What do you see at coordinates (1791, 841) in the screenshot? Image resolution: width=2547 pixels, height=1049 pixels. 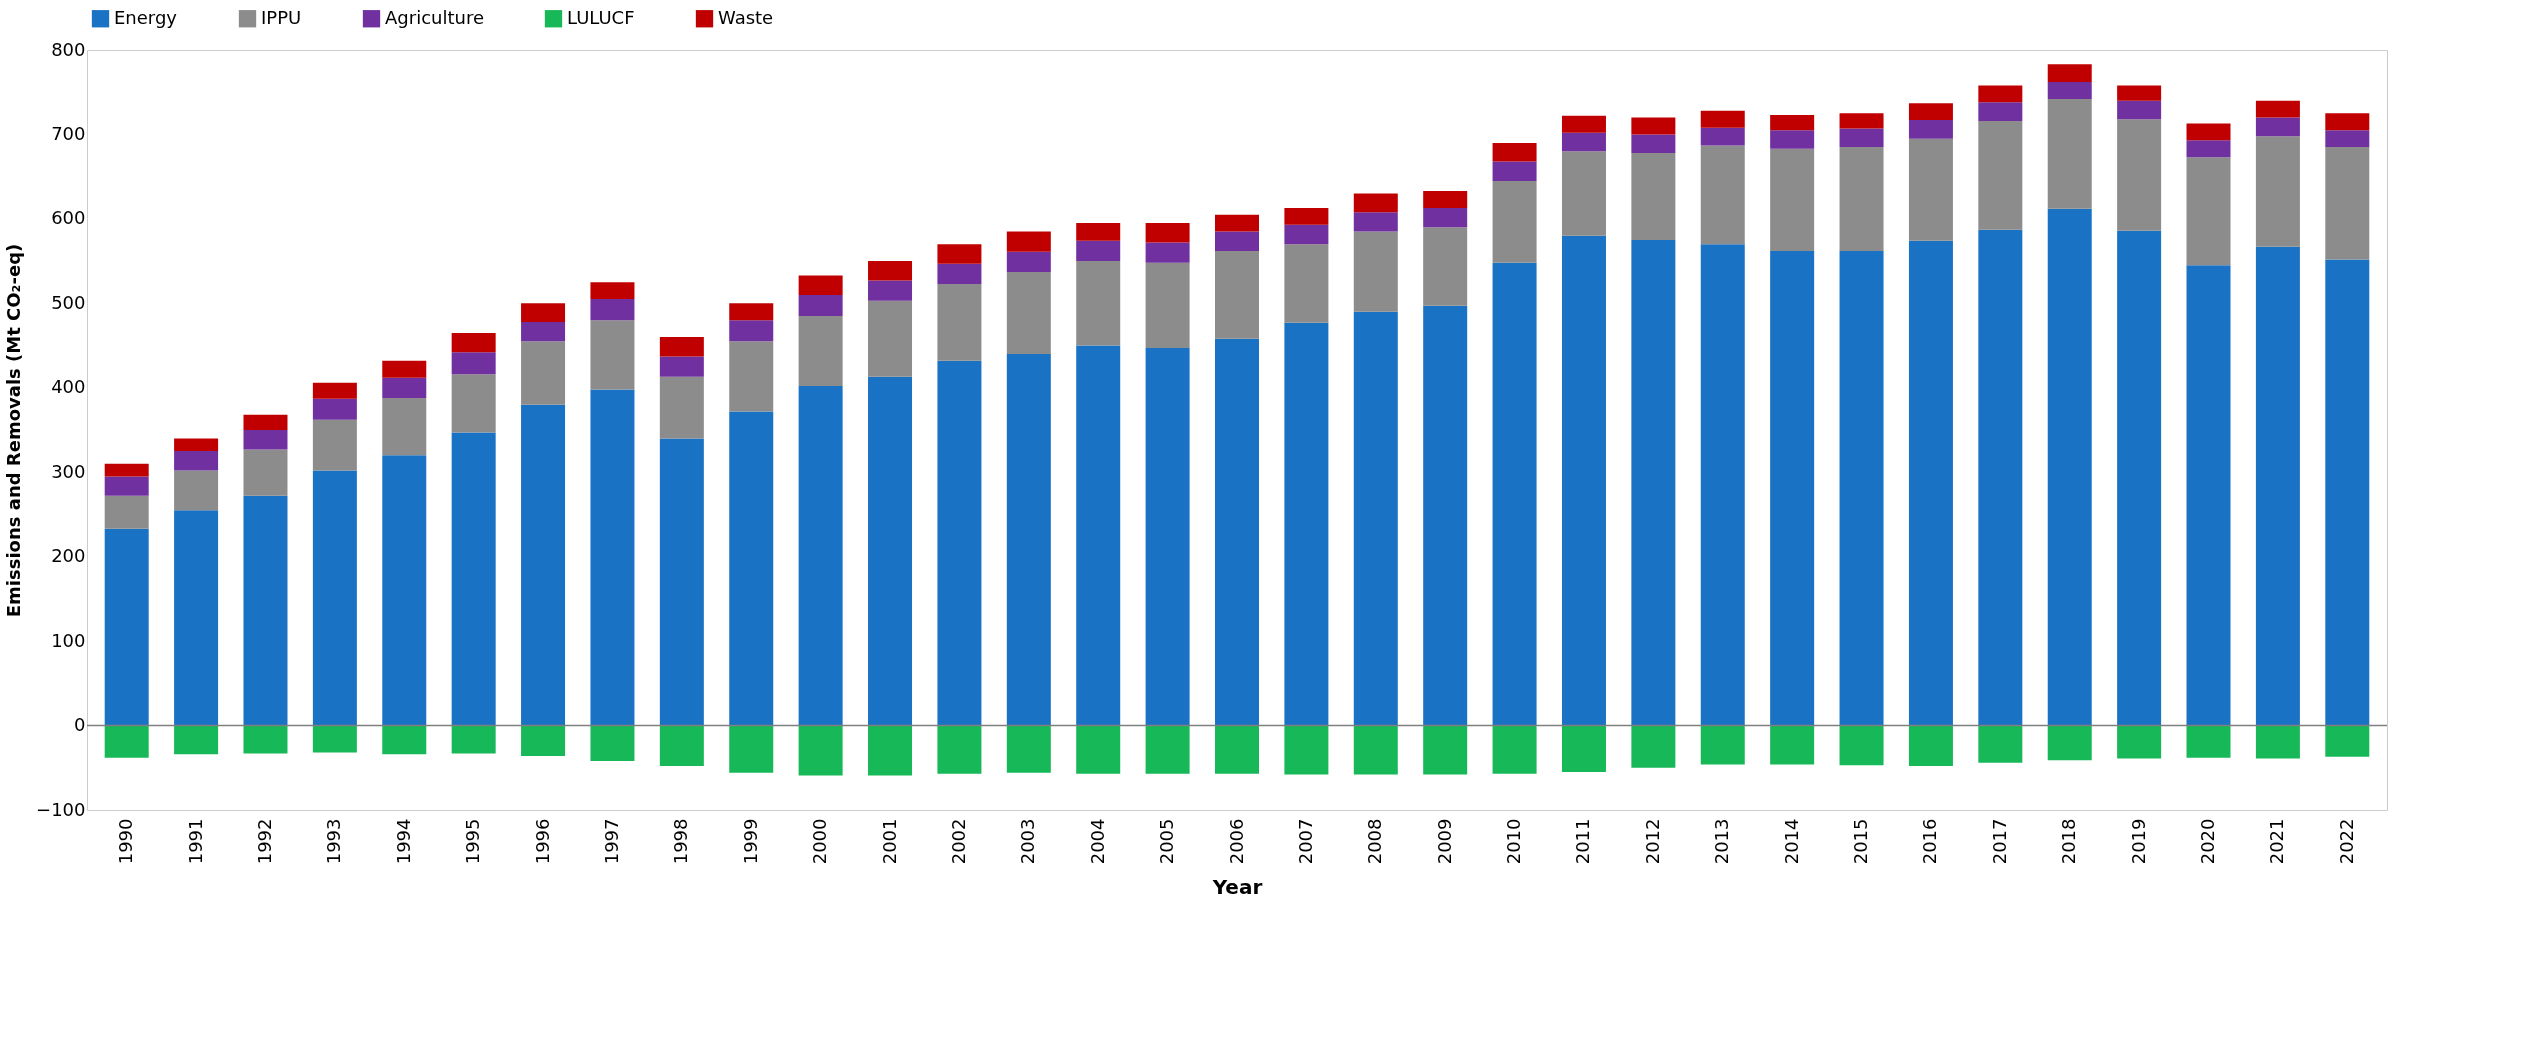 I see `x-tick-label: 2014` at bounding box center [1791, 841].